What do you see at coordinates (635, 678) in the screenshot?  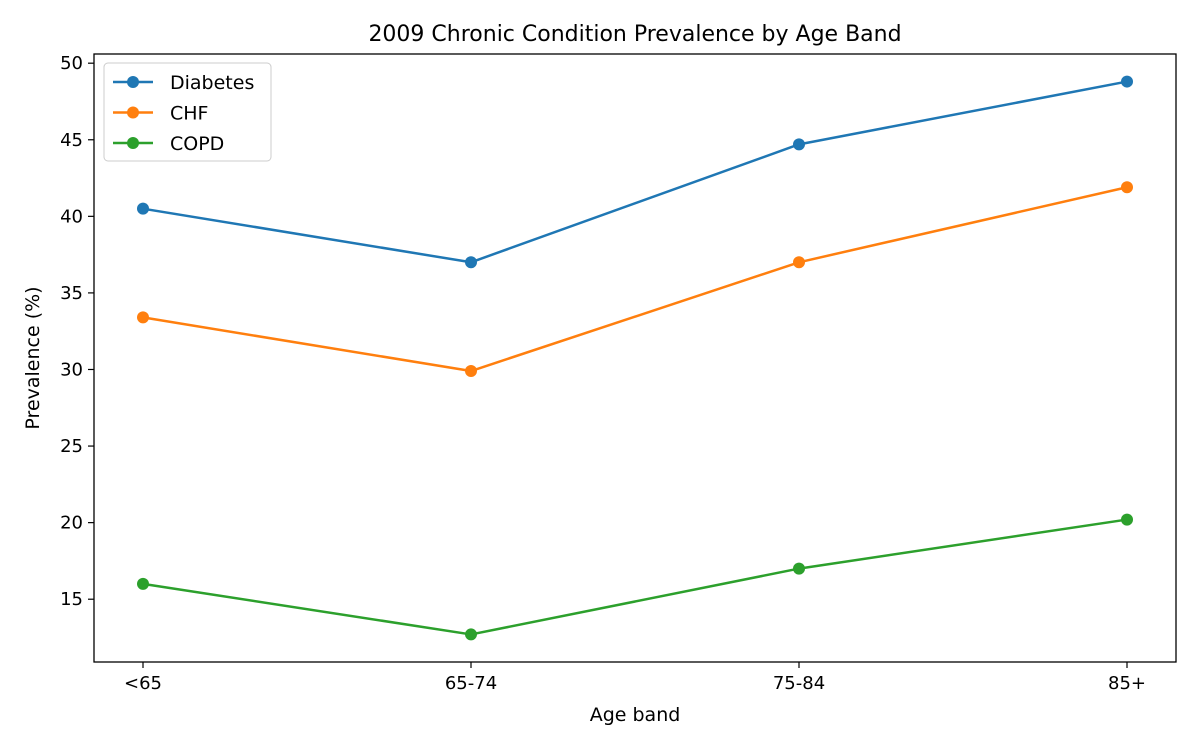 I see `x-axis-ticks: <65 65-74 75-84 85+` at bounding box center [635, 678].